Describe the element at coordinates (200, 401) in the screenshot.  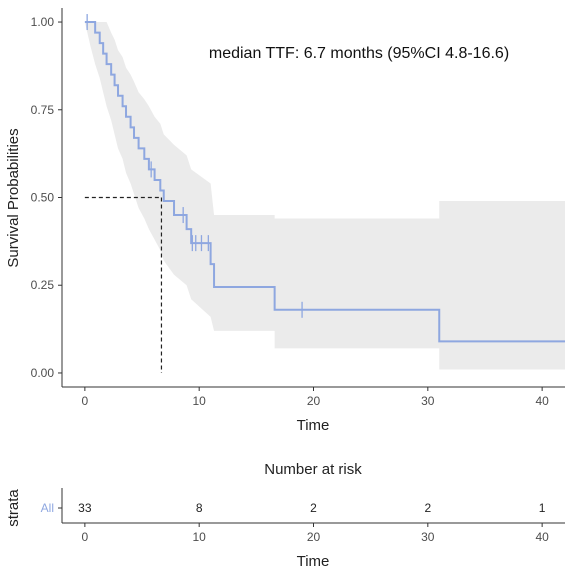
I see `x-tick-label: 10` at that location.